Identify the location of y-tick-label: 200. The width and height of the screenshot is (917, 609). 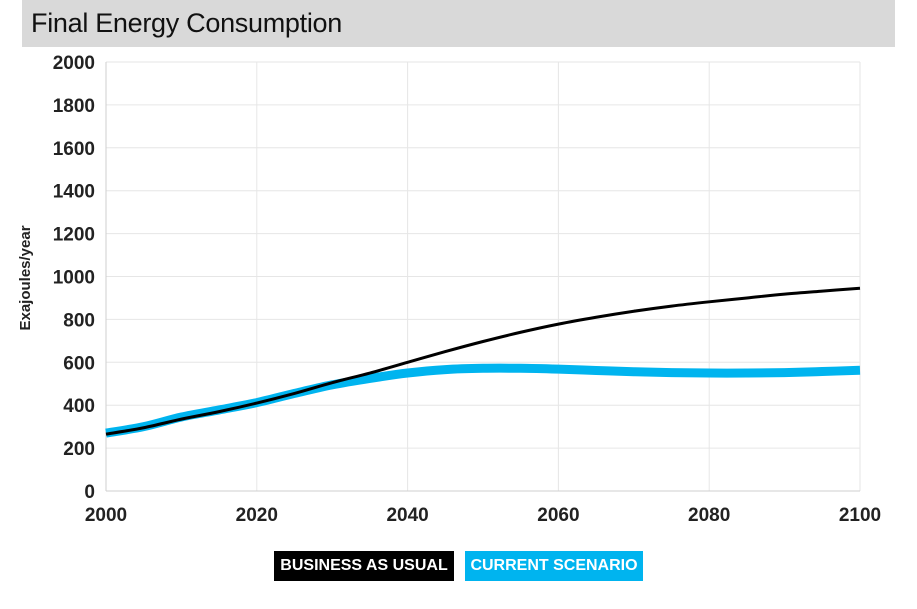
(79, 449).